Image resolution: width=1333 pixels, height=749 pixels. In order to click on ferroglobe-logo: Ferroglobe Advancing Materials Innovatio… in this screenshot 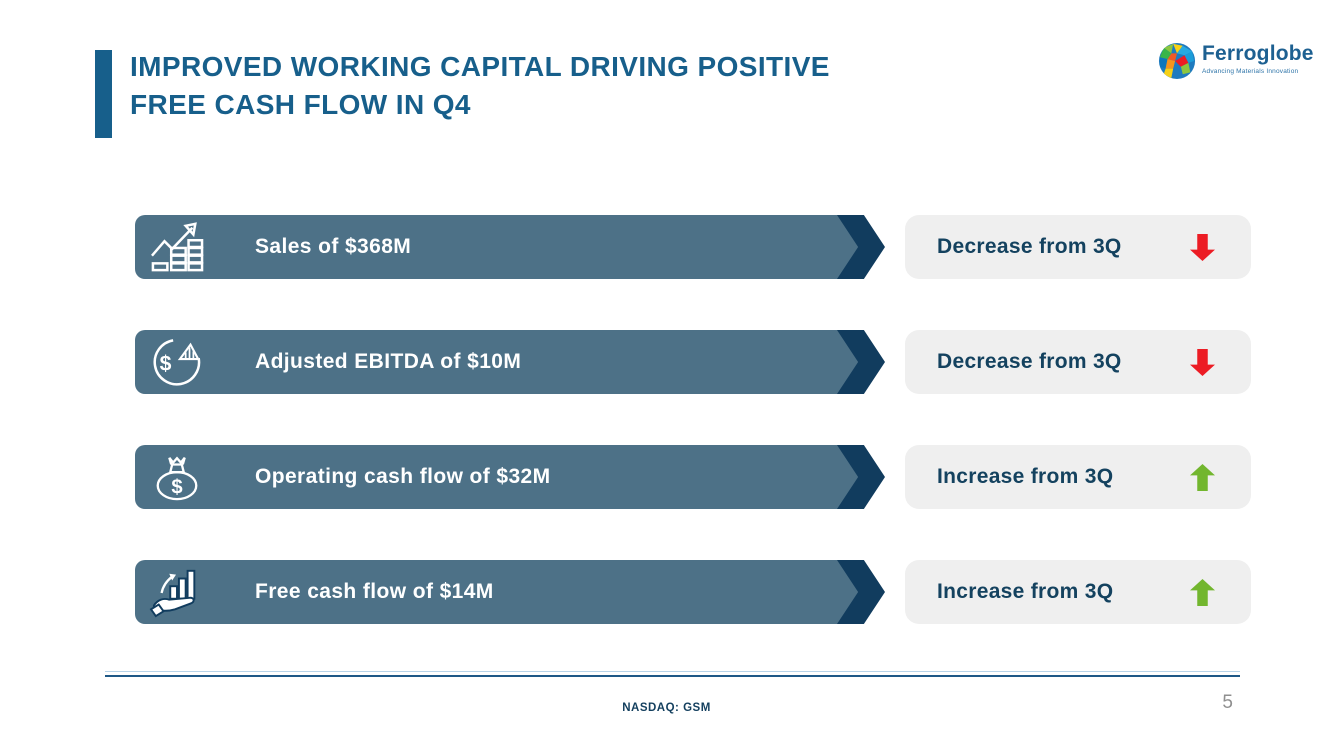, I will do `click(1236, 63)`.